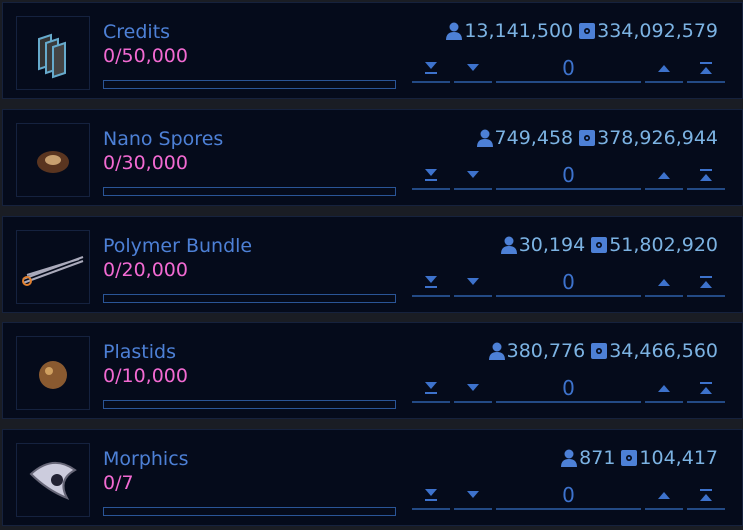 The image size is (743, 530). What do you see at coordinates (534, 138) in the screenshot?
I see `player-contribution: 749,458` at bounding box center [534, 138].